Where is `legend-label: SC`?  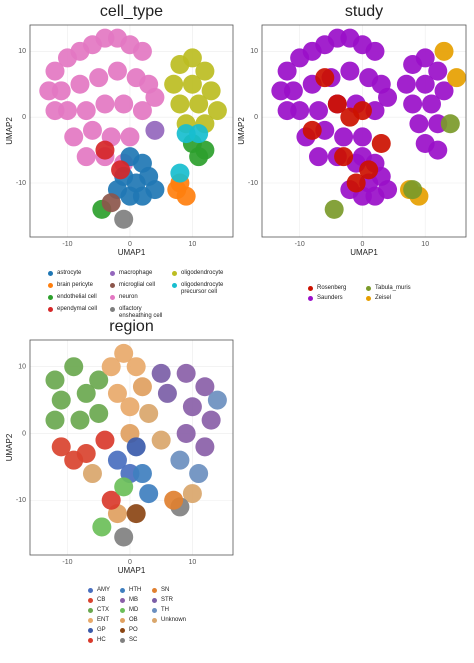
legend-label: SC is located at coordinates (133, 640).